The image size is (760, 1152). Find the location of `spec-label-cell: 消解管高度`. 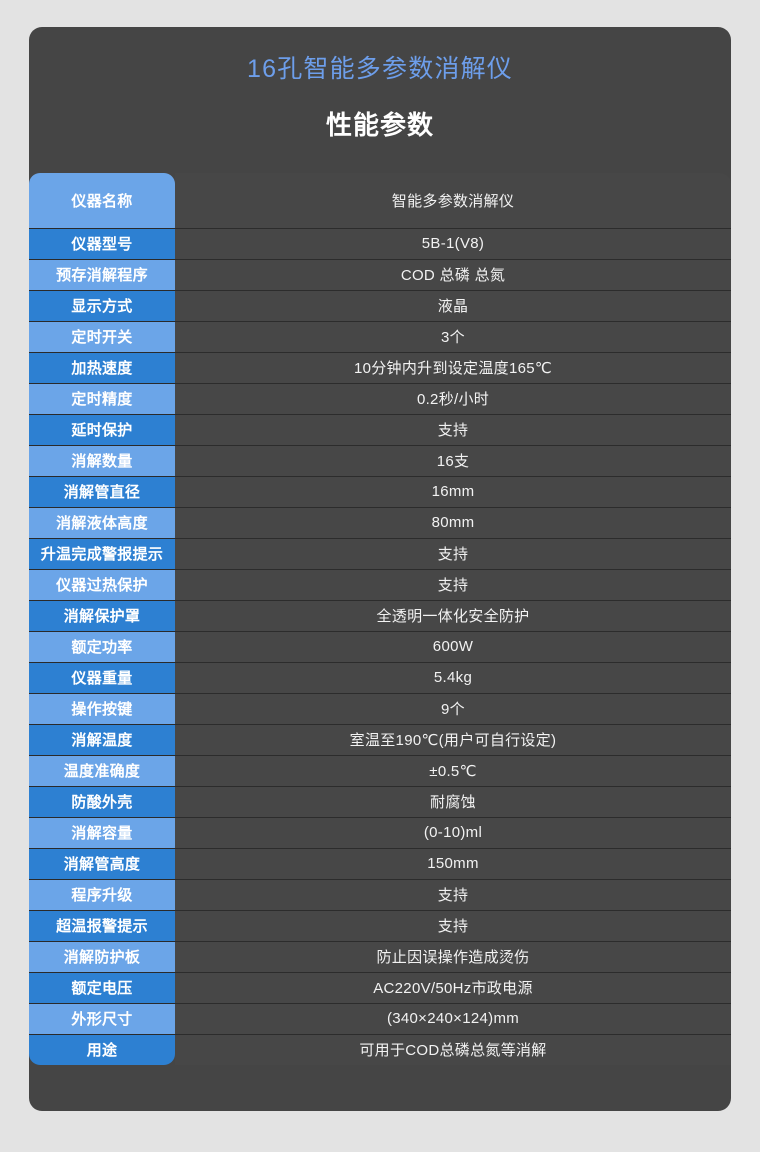

spec-label-cell: 消解管高度 is located at coordinates (102, 864).